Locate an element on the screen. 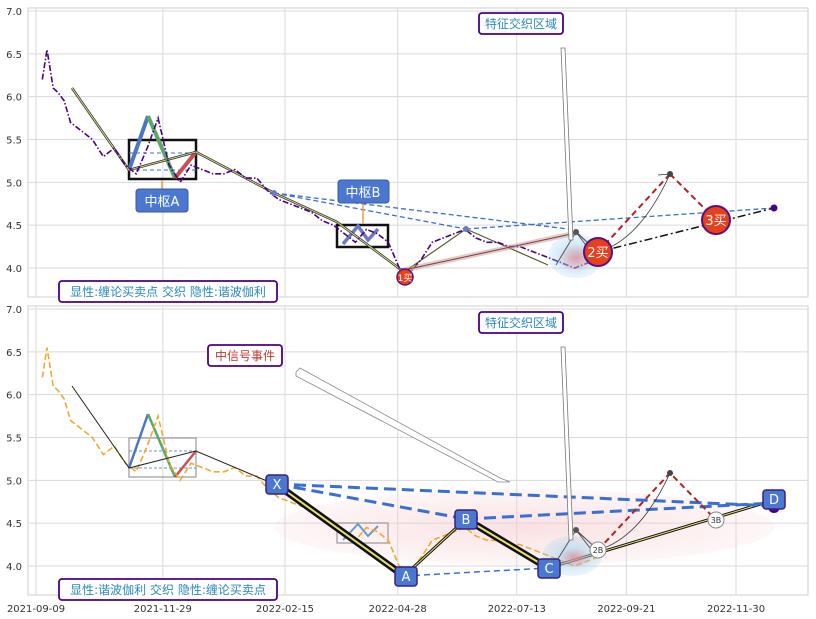 The image size is (816, 619). svg-text: 中信号事件 is located at coordinates (245, 355).